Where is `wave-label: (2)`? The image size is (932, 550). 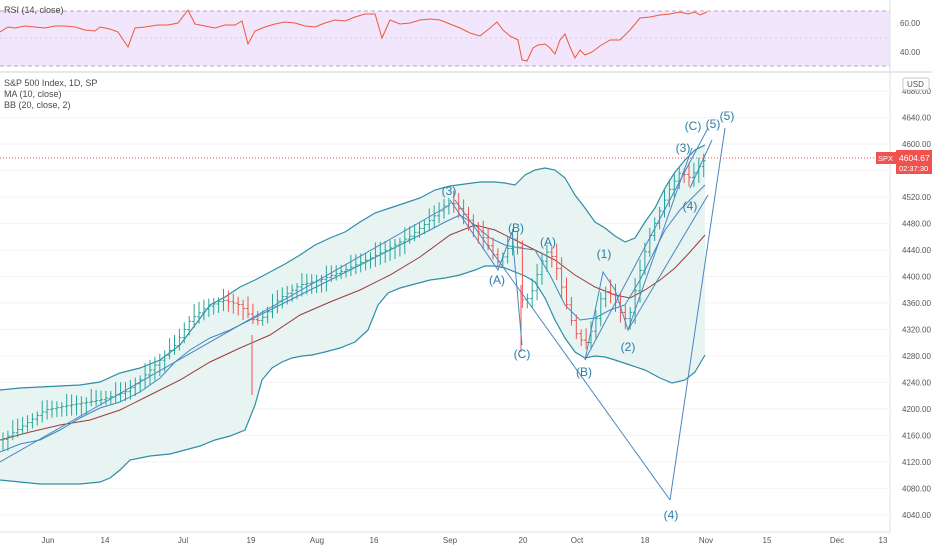
wave-label: (2) is located at coordinates (628, 347).